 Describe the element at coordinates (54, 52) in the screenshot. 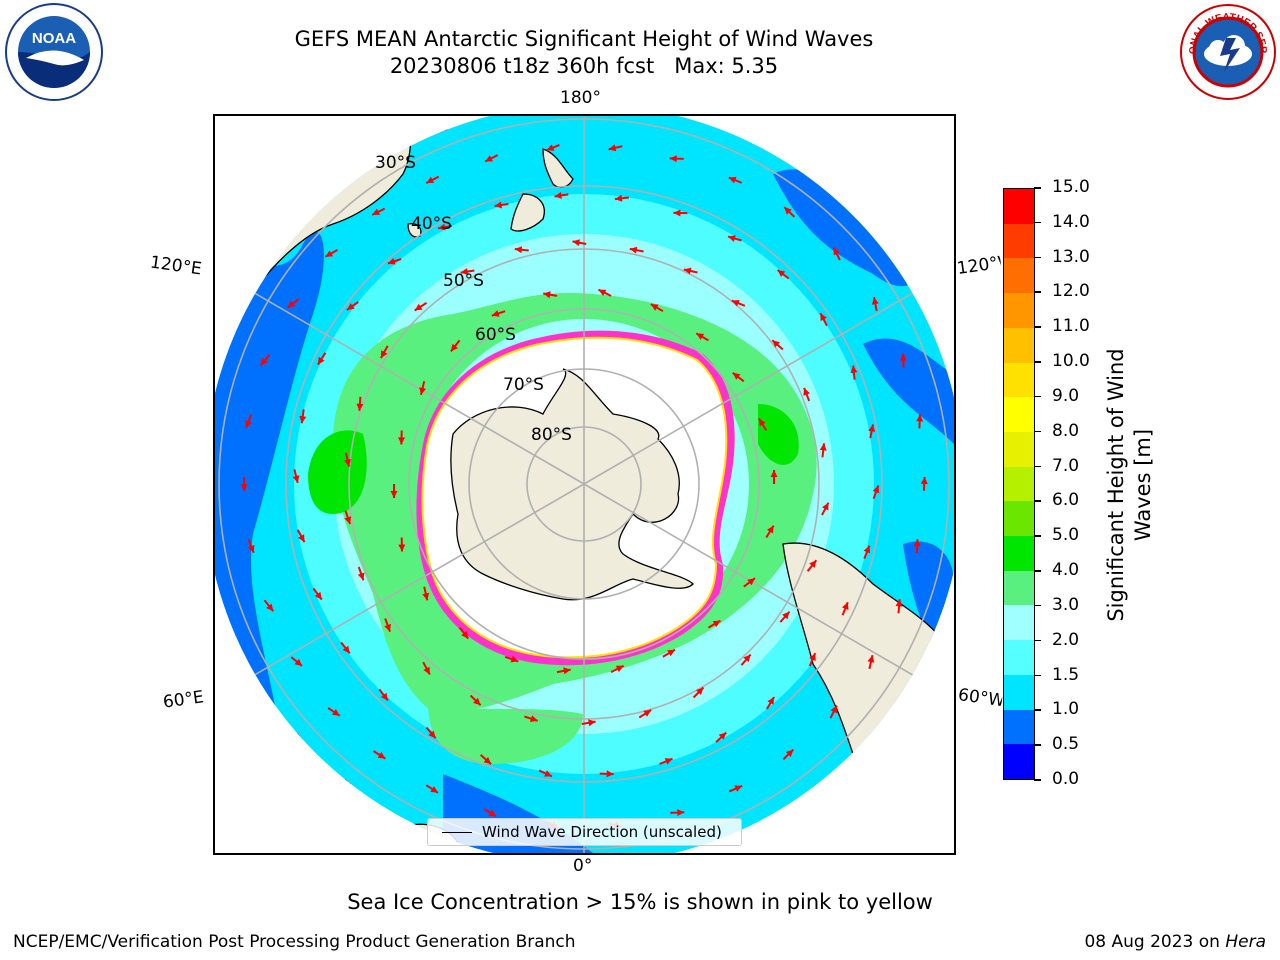

I see `noaa-logo: NOAA` at that location.